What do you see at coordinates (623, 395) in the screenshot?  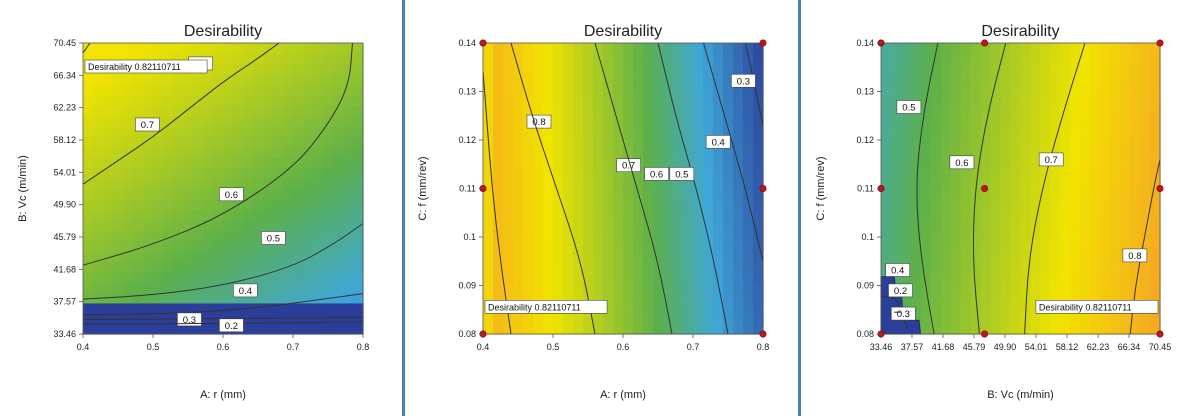 I see `x-axis-label: A: r (mm)` at bounding box center [623, 395].